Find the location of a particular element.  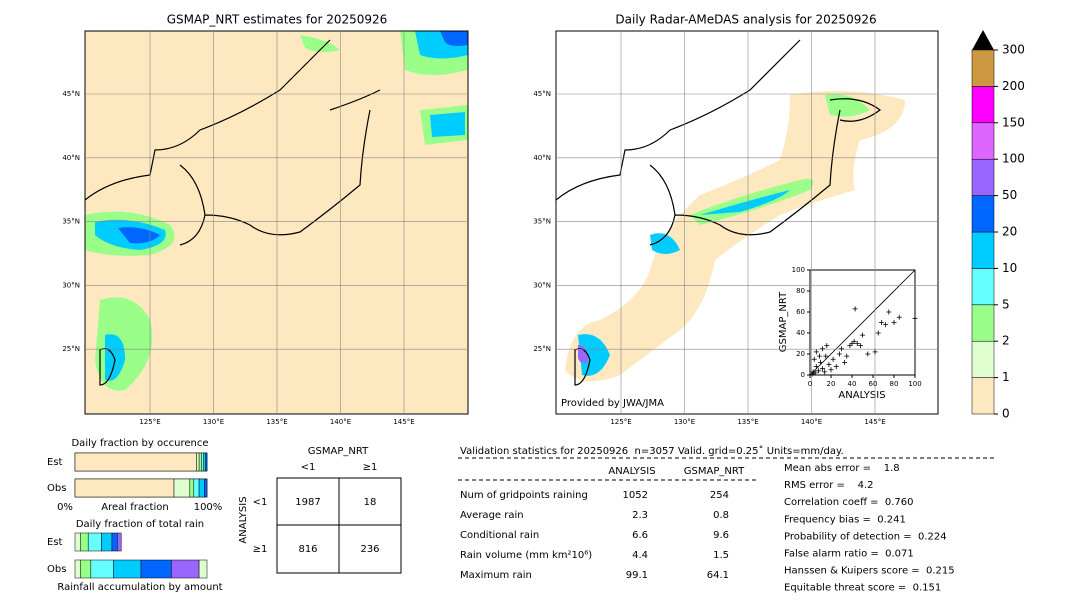

y-tick-label: 20 is located at coordinates (800, 354).